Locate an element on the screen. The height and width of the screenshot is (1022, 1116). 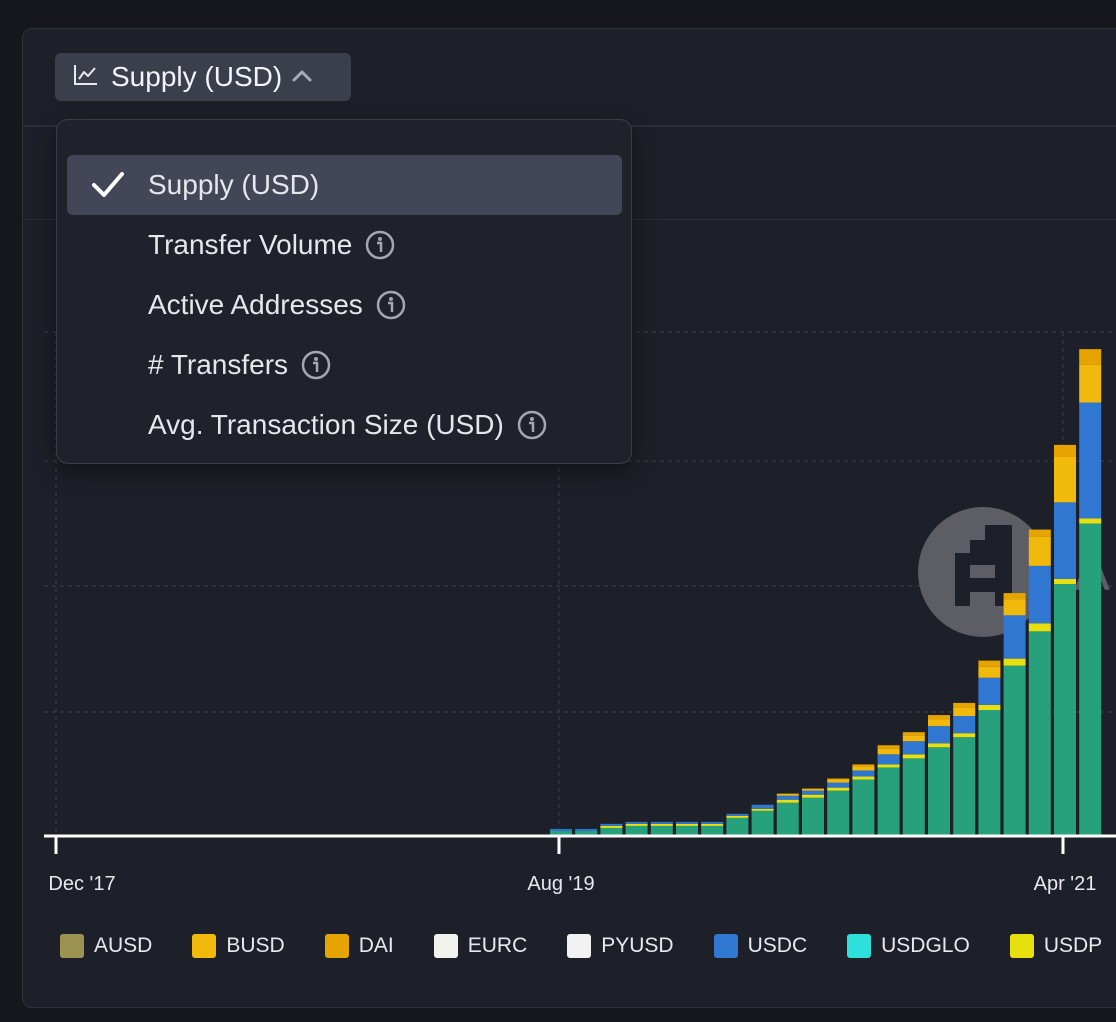
legend-item: PYUSD is located at coordinates (620, 946).